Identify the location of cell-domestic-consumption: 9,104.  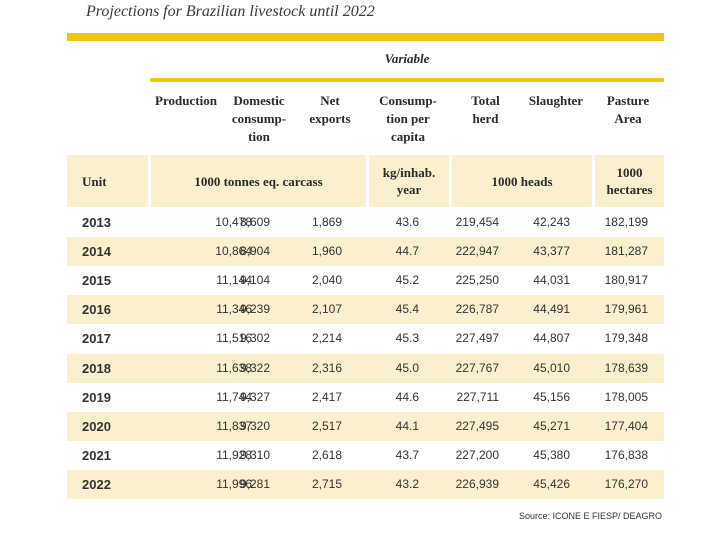
(254, 280).